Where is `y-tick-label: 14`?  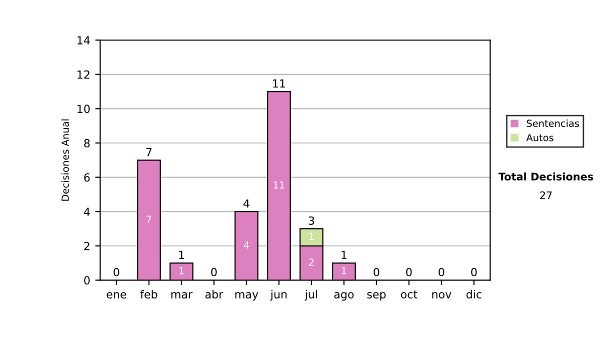
y-tick-label: 14 is located at coordinates (84, 40).